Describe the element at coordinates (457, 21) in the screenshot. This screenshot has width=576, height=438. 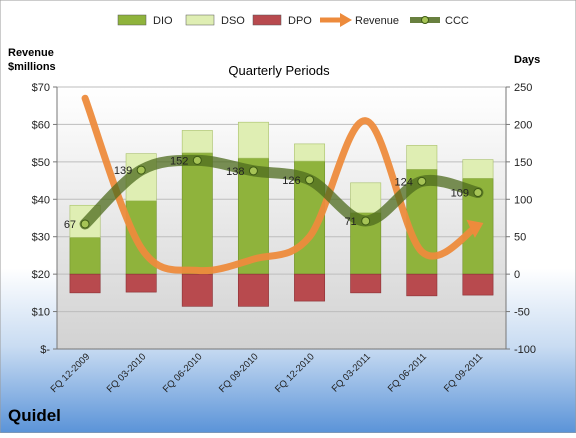
I see `legend-label: CCC` at that location.